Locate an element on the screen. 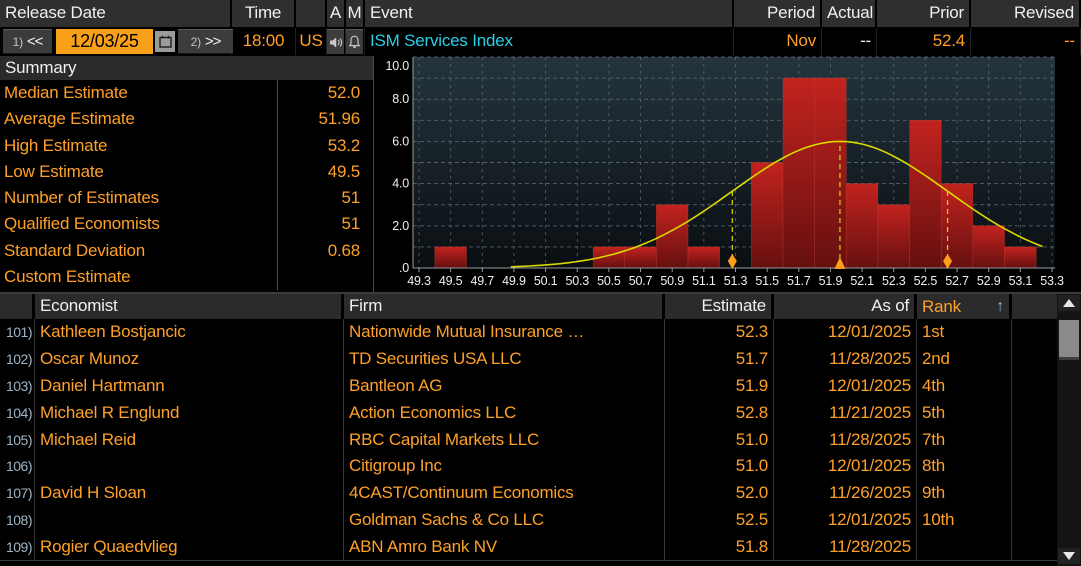 The image size is (1081, 566). row-number-cell: 105) is located at coordinates (17, 439).